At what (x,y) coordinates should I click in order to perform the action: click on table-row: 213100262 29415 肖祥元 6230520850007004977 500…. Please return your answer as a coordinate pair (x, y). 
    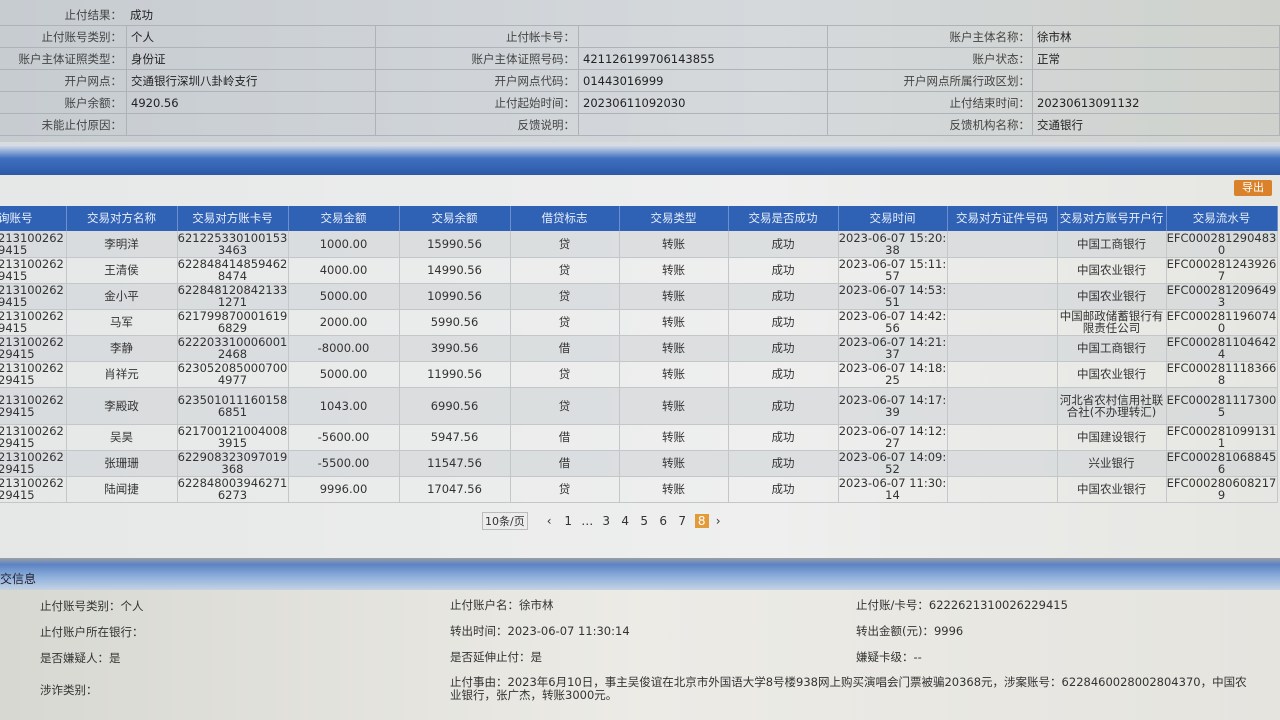
    Looking at the image, I should click on (639, 374).